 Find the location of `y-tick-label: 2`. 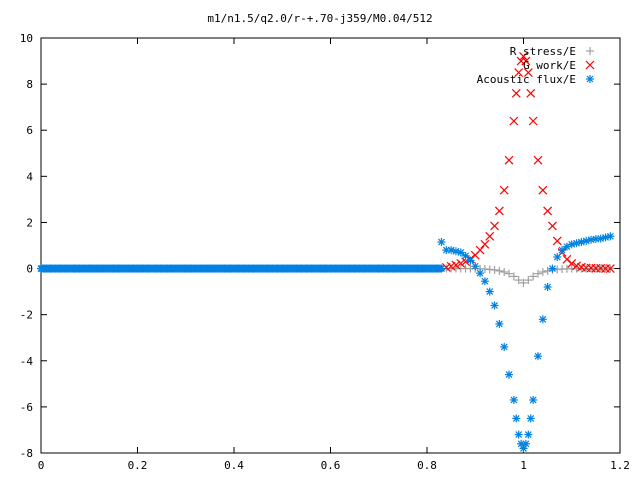

y-tick-label: 2 is located at coordinates (29, 222).